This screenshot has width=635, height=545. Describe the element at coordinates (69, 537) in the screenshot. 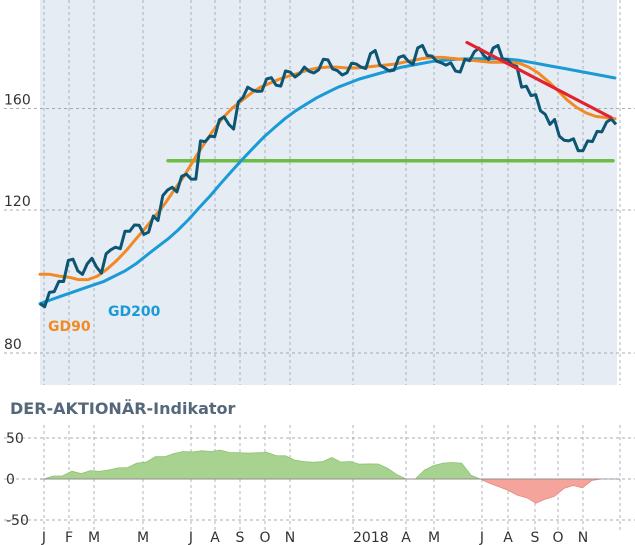

I see `x-tick-label: F` at that location.